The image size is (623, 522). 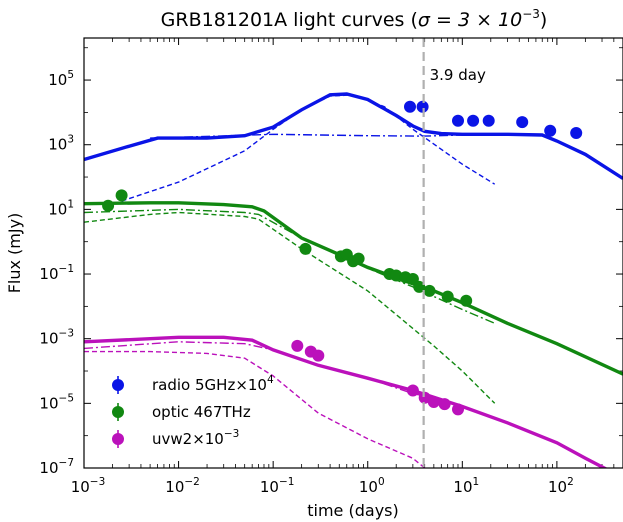 What do you see at coordinates (61, 79) in the screenshot?
I see `y-tick-label: 10⁵` at bounding box center [61, 79].